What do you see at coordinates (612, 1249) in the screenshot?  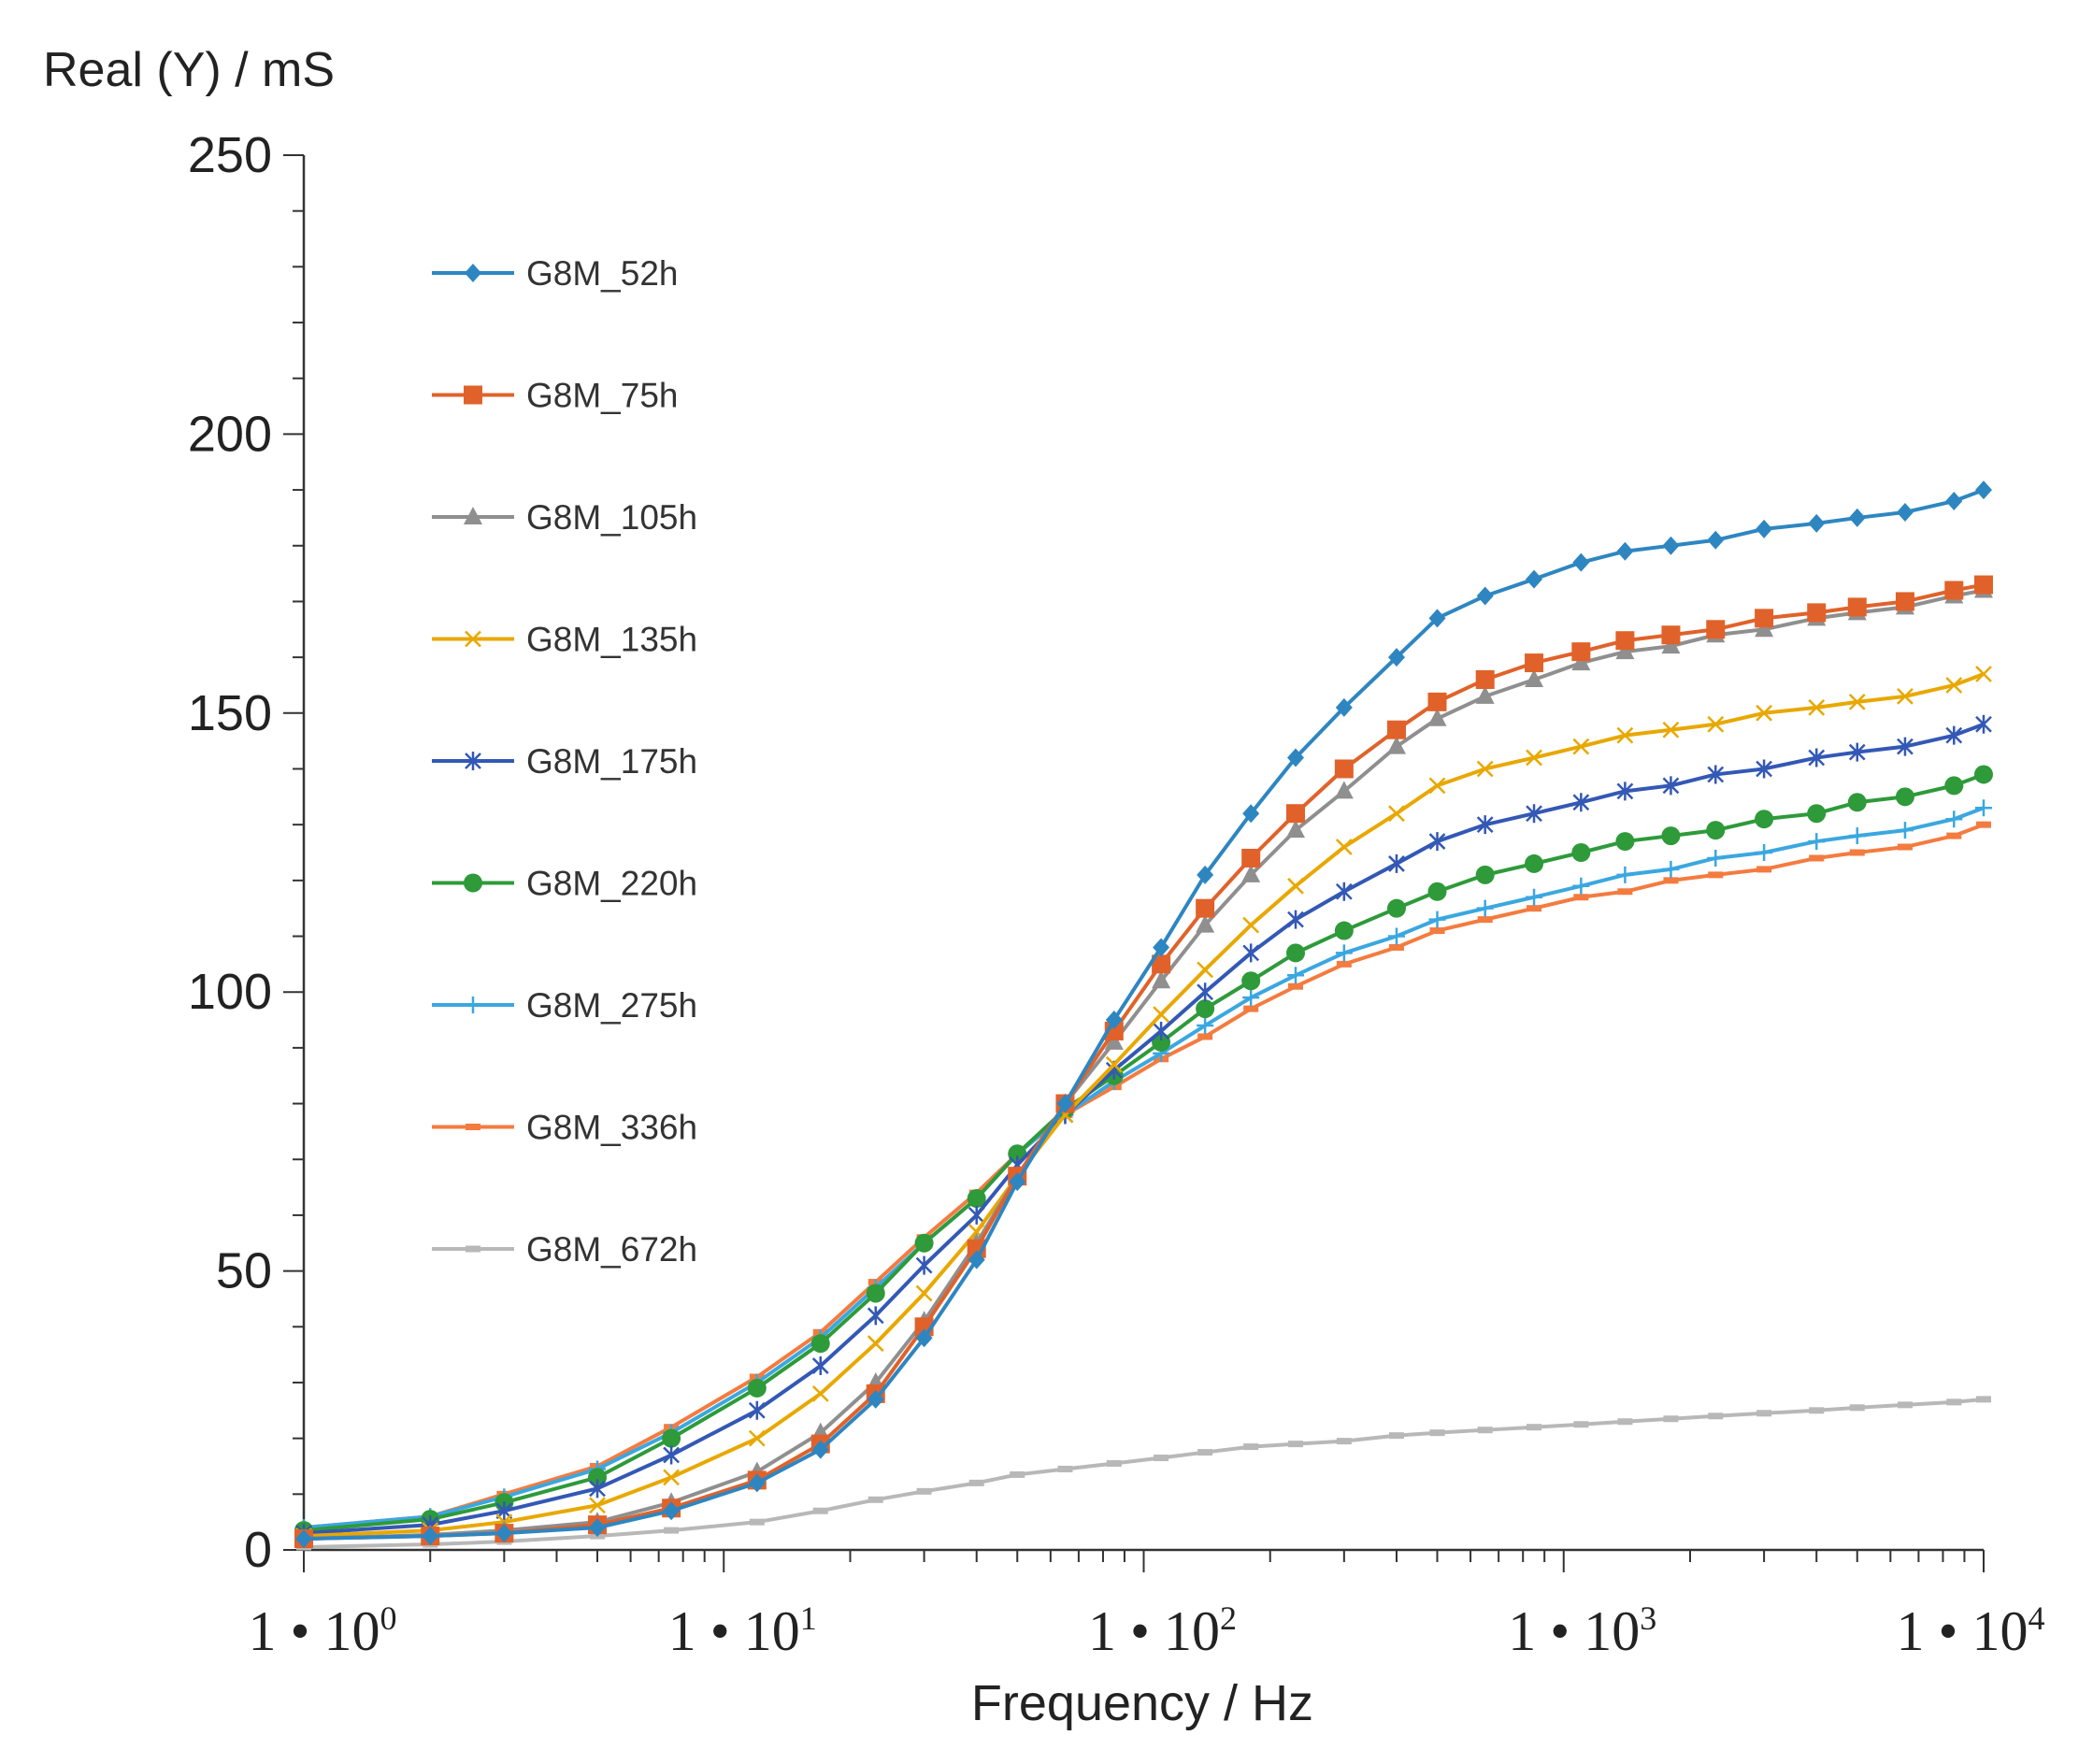 I see `legend-label: G8M_672h` at bounding box center [612, 1249].